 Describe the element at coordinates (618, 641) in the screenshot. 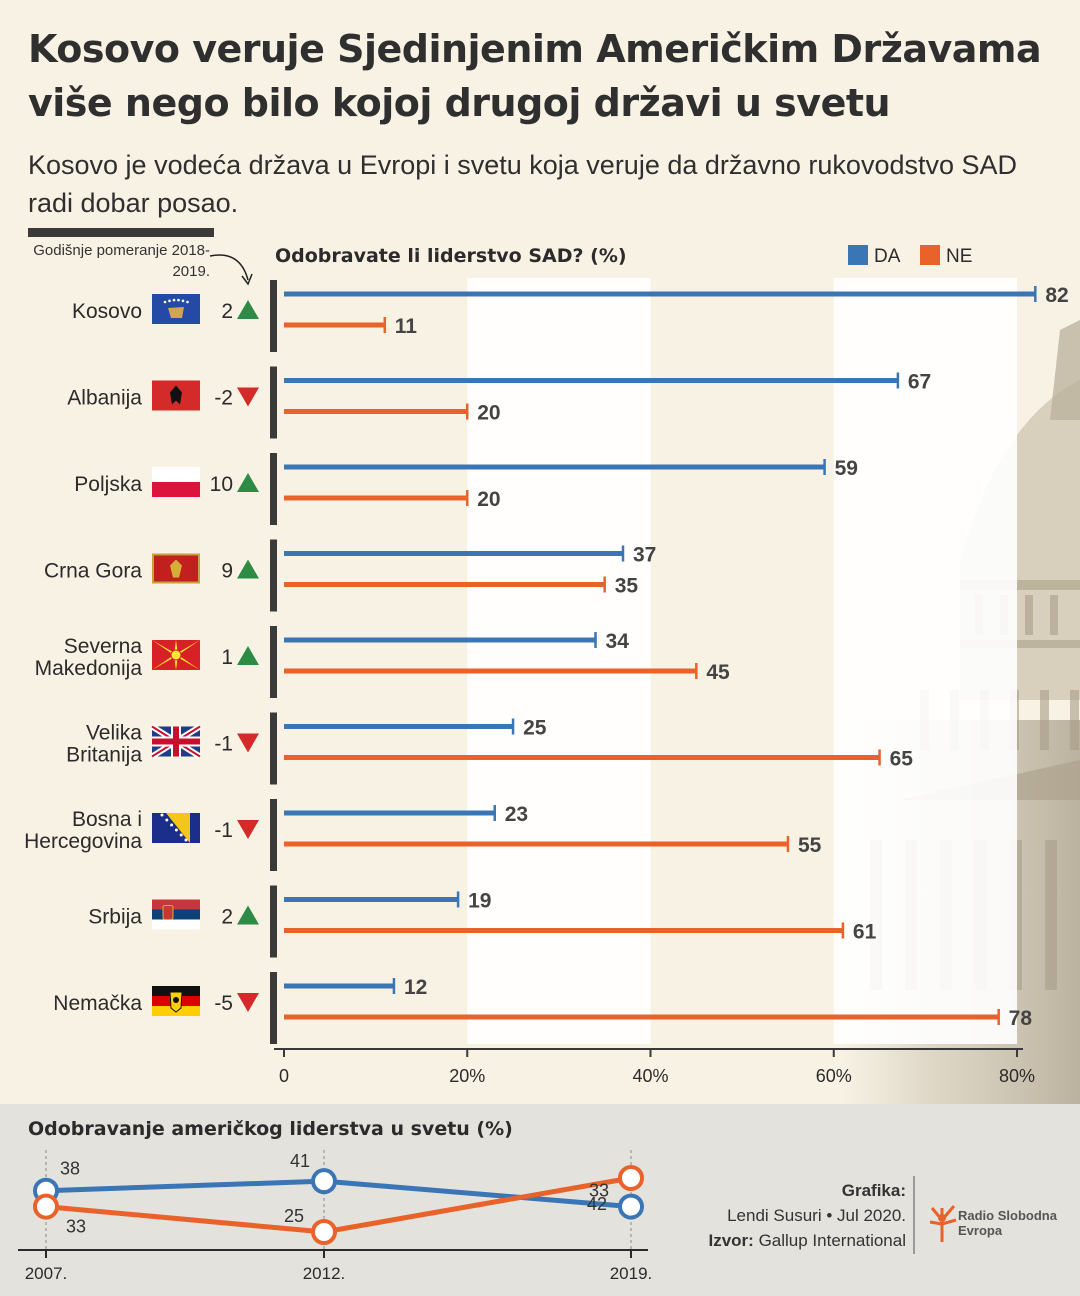

I see `data-label-da: 34` at that location.